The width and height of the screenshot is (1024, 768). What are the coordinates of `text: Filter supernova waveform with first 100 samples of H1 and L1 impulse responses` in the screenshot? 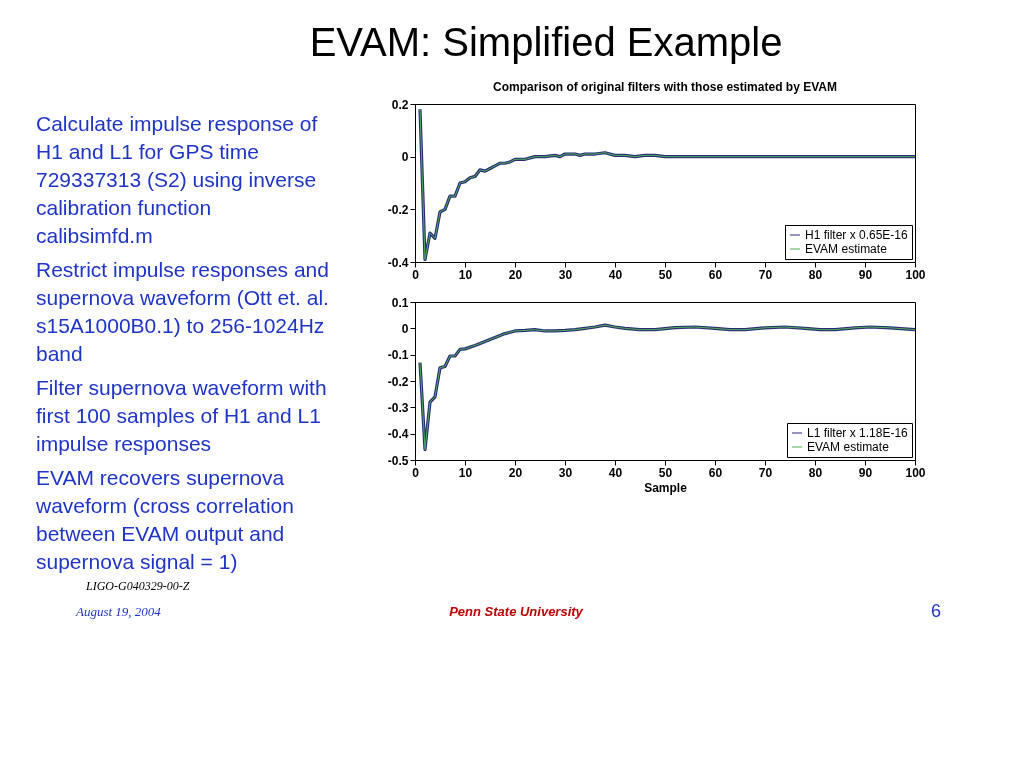 It's located at (181, 415).